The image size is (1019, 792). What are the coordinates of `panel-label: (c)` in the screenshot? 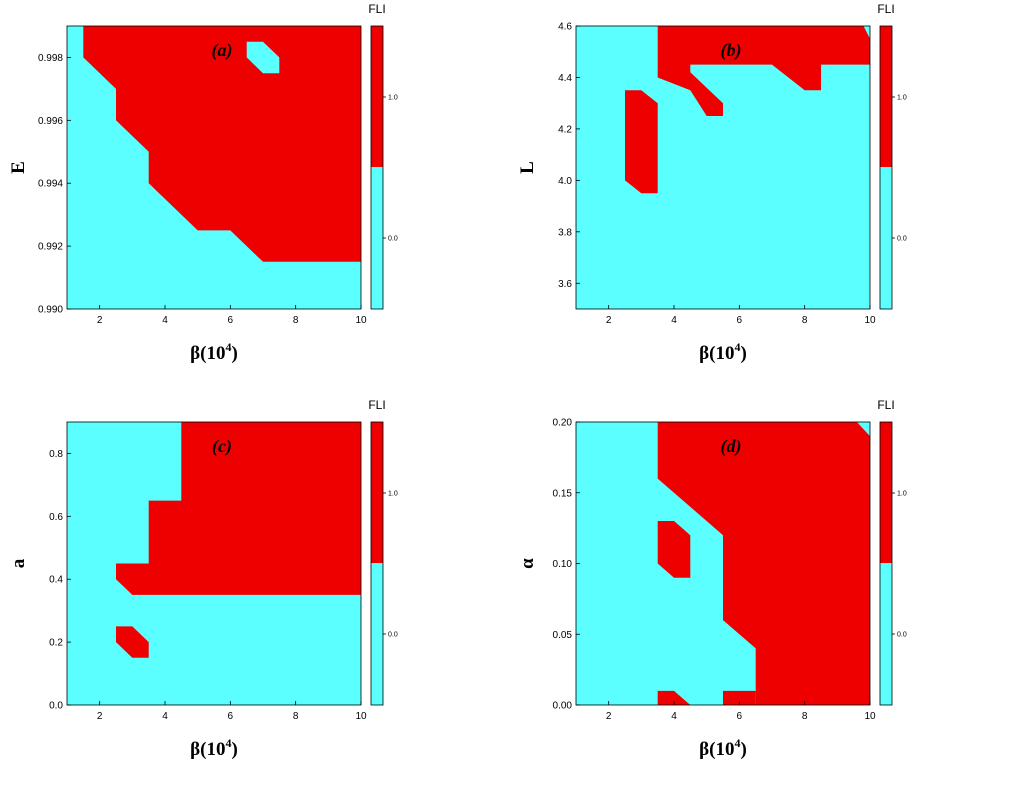 It's located at (222, 446).